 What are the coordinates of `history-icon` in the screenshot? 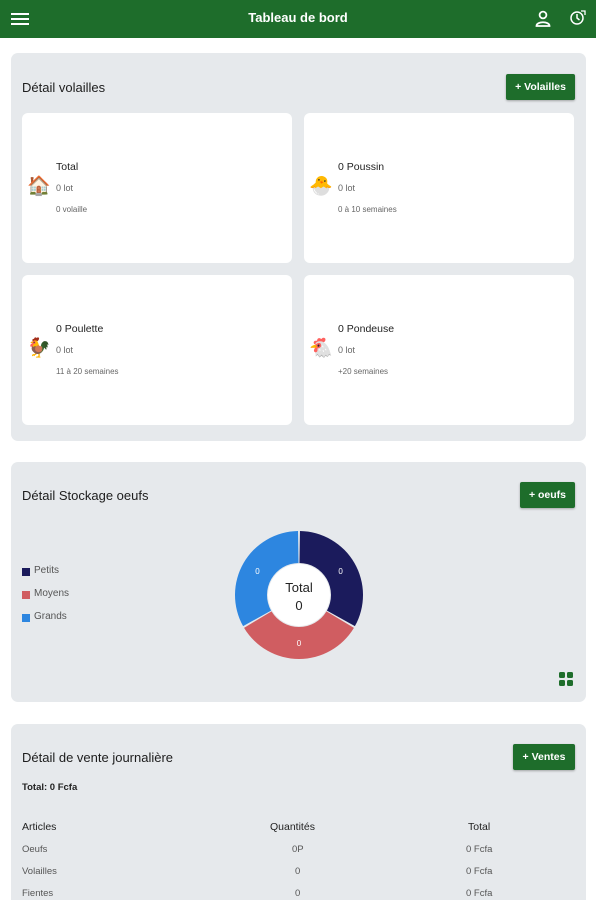 It's located at (578, 18).